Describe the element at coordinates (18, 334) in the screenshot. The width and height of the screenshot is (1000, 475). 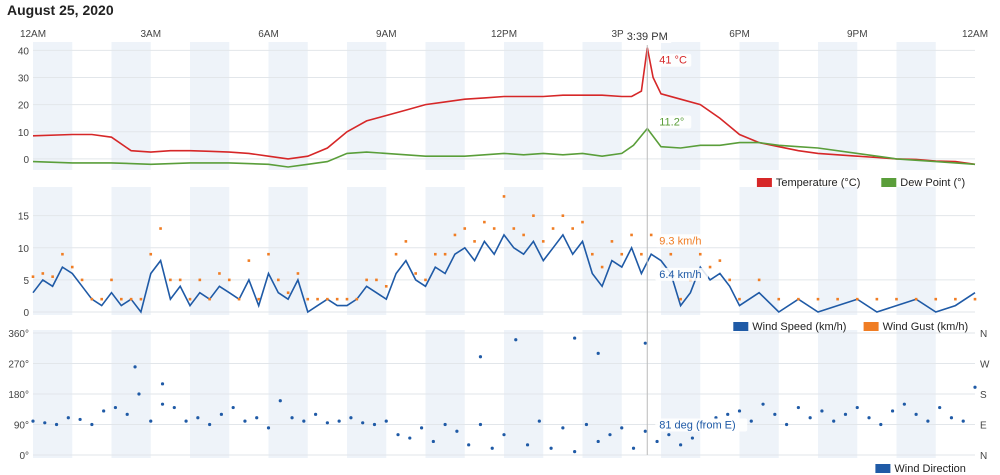
I see `y-tick-label: 360°` at that location.